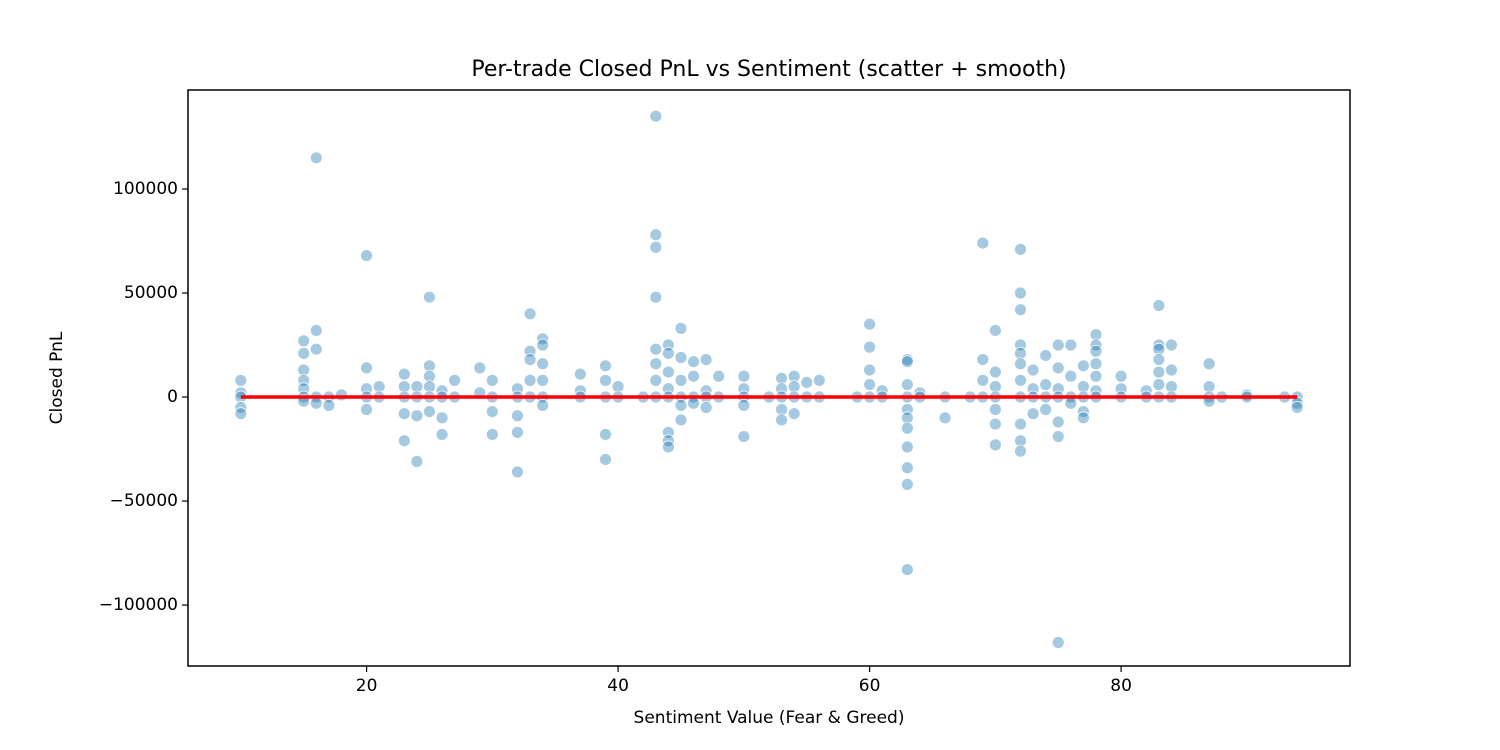 The image size is (1500, 750). What do you see at coordinates (57, 377) in the screenshot?
I see `y-axis-label: Closed PnL` at bounding box center [57, 377].